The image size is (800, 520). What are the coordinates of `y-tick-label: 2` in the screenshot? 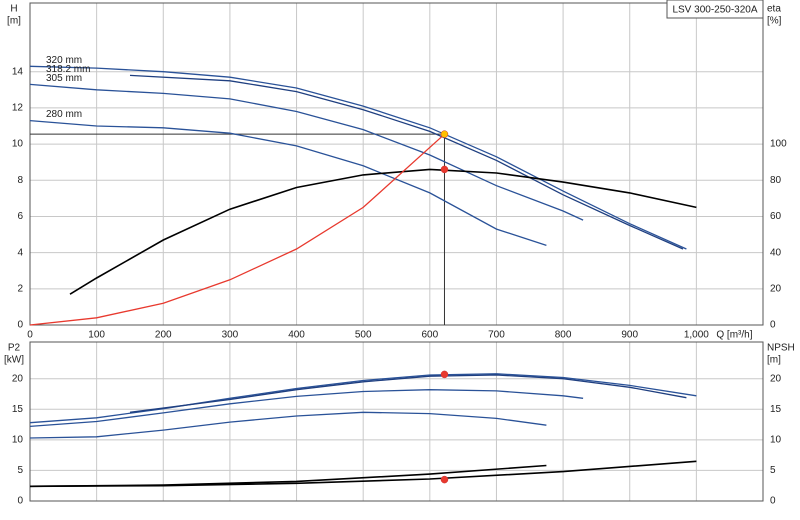 It's located at (20, 288).